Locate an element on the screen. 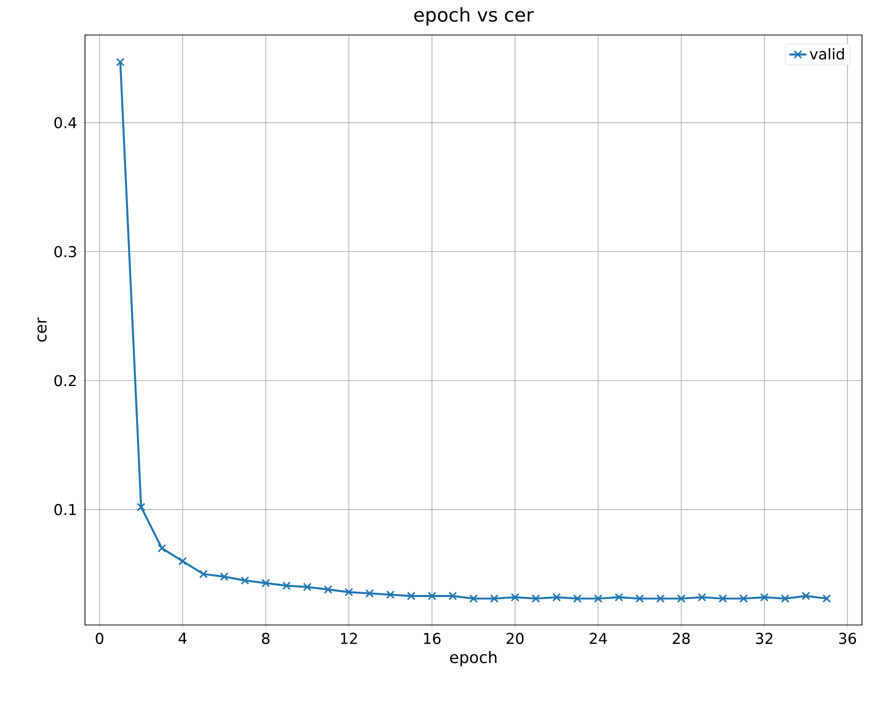 The image size is (882, 703). x-tick-label: 0 is located at coordinates (100, 638).